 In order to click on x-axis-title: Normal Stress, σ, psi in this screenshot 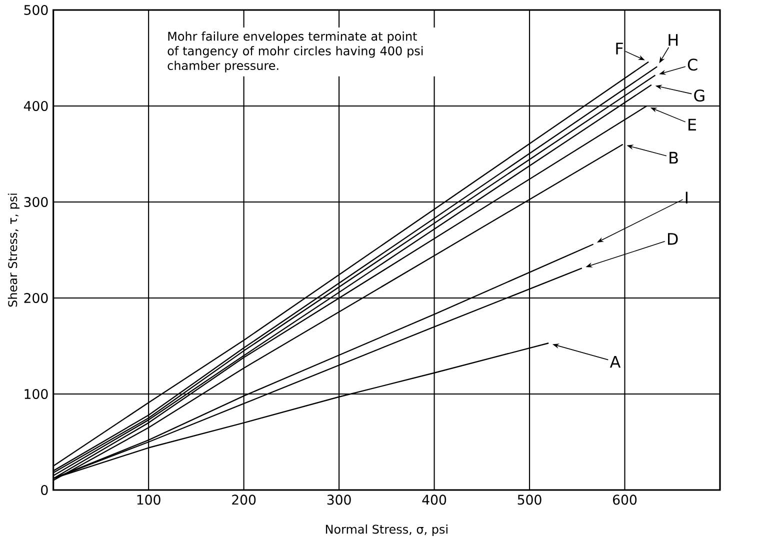, I will do `click(387, 530)`.